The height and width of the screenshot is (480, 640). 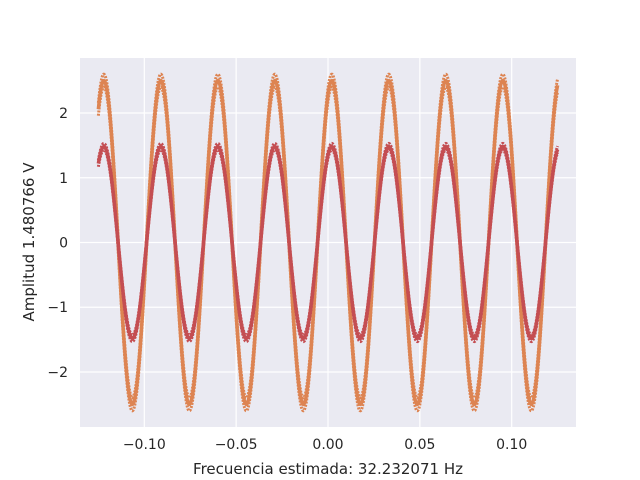 What do you see at coordinates (236, 445) in the screenshot?
I see `x-tick-label-1: −0.05` at bounding box center [236, 445].